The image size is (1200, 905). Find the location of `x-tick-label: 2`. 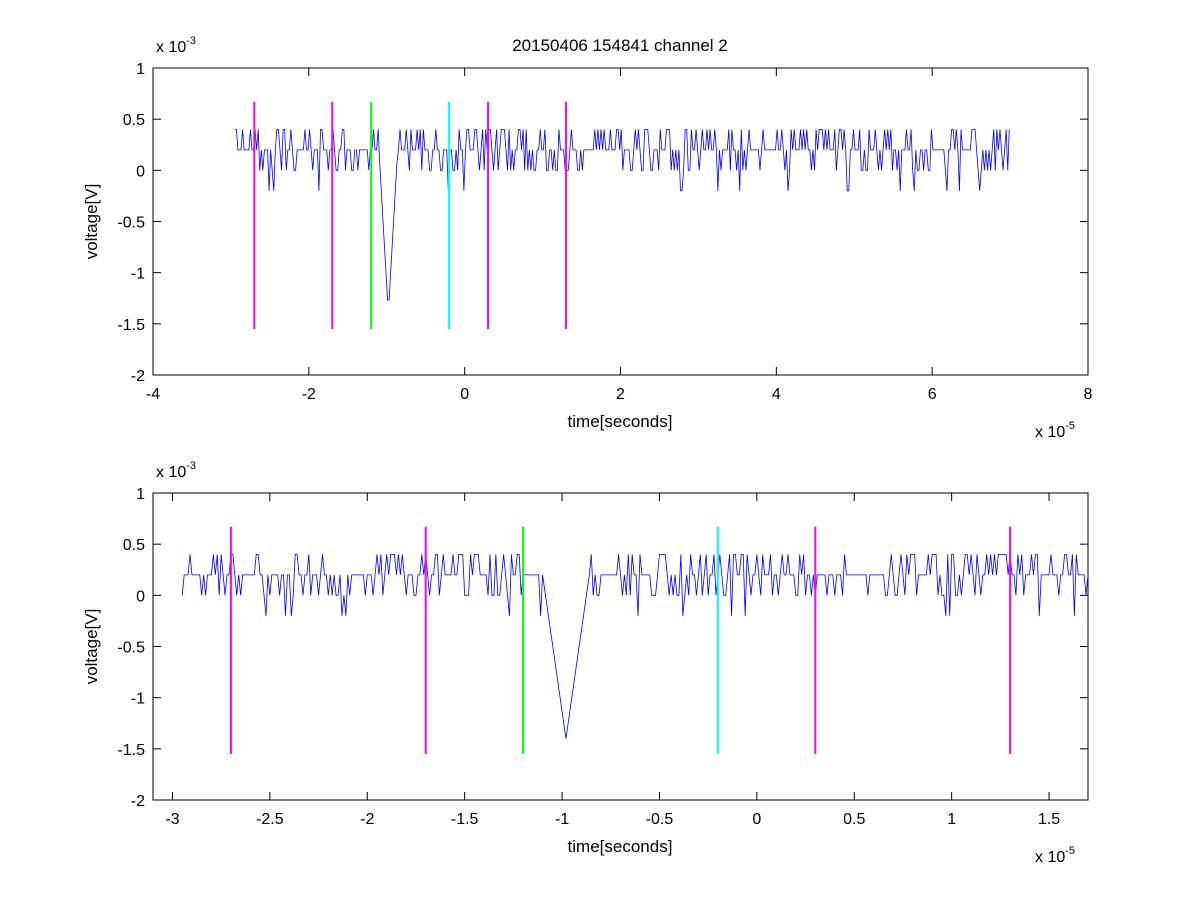

x-tick-label: 2 is located at coordinates (620, 394).